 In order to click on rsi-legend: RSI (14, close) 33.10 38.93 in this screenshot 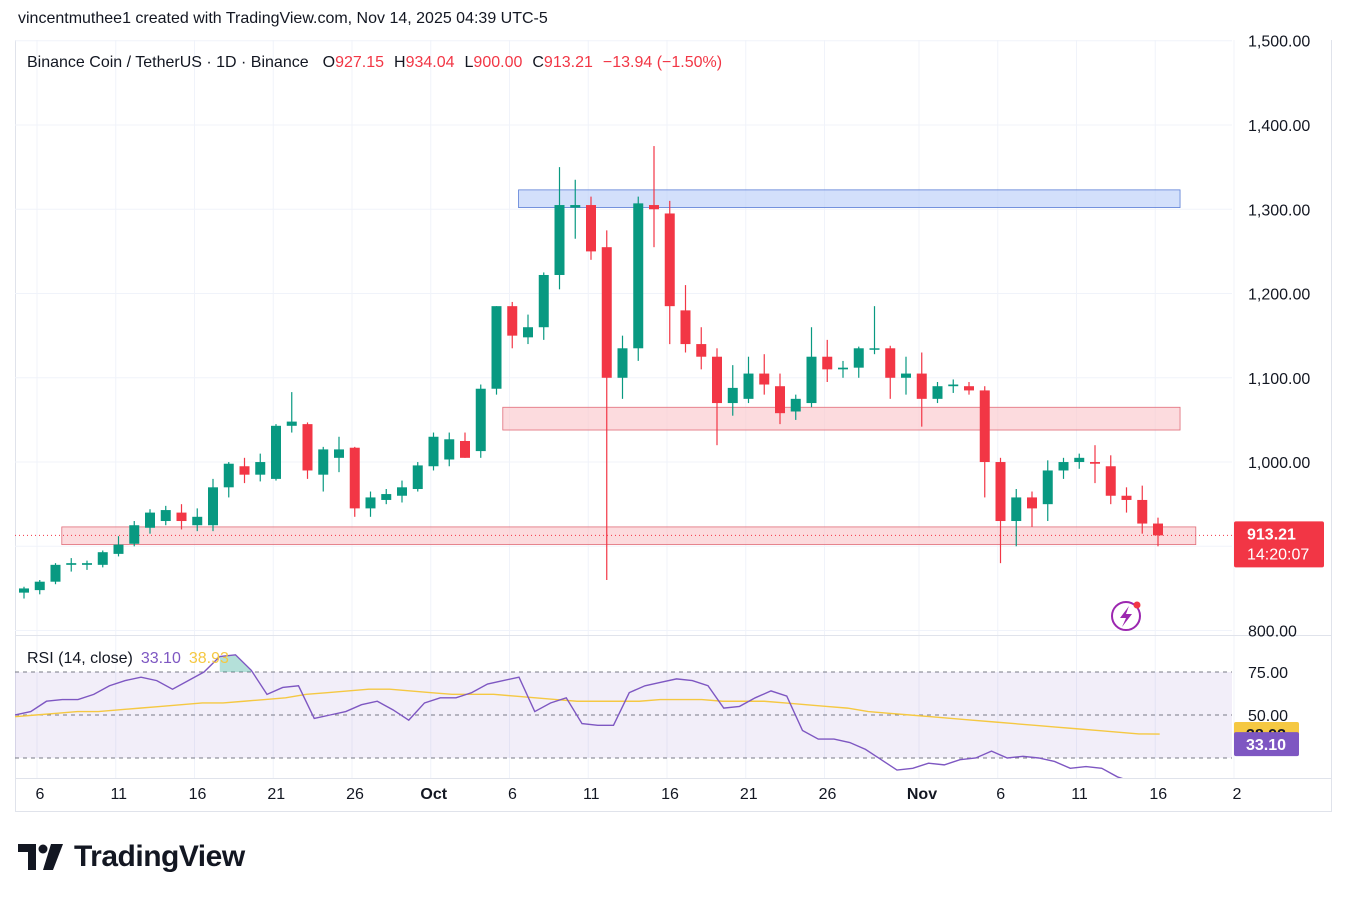, I will do `click(128, 659)`.